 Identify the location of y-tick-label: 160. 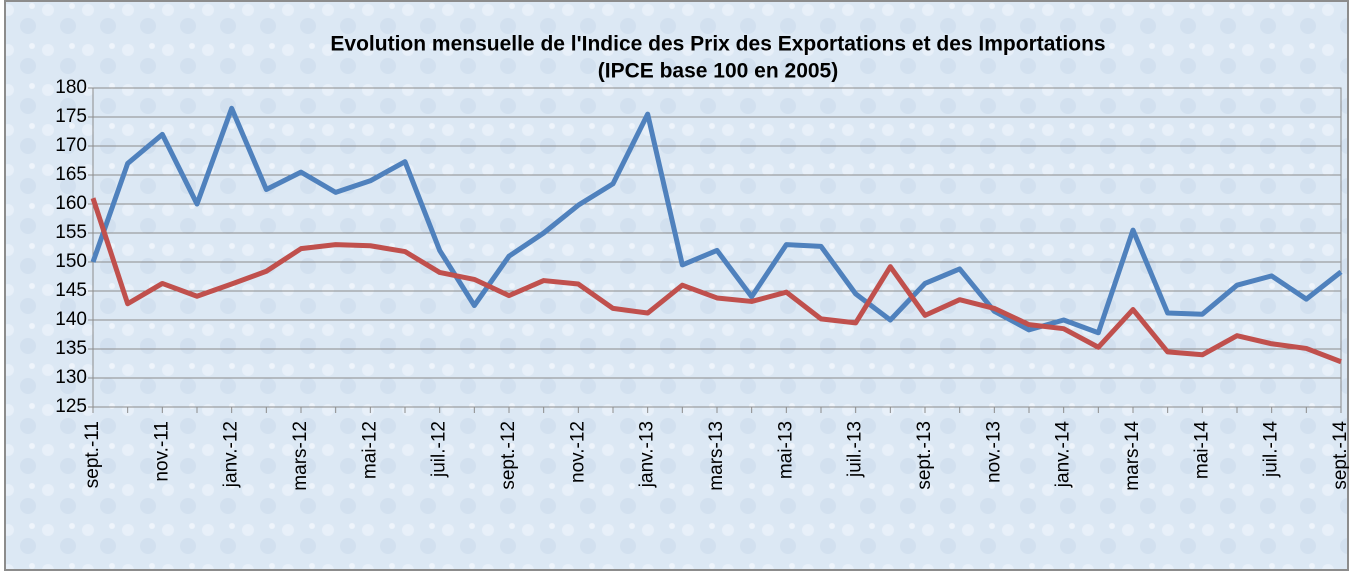
(71, 203).